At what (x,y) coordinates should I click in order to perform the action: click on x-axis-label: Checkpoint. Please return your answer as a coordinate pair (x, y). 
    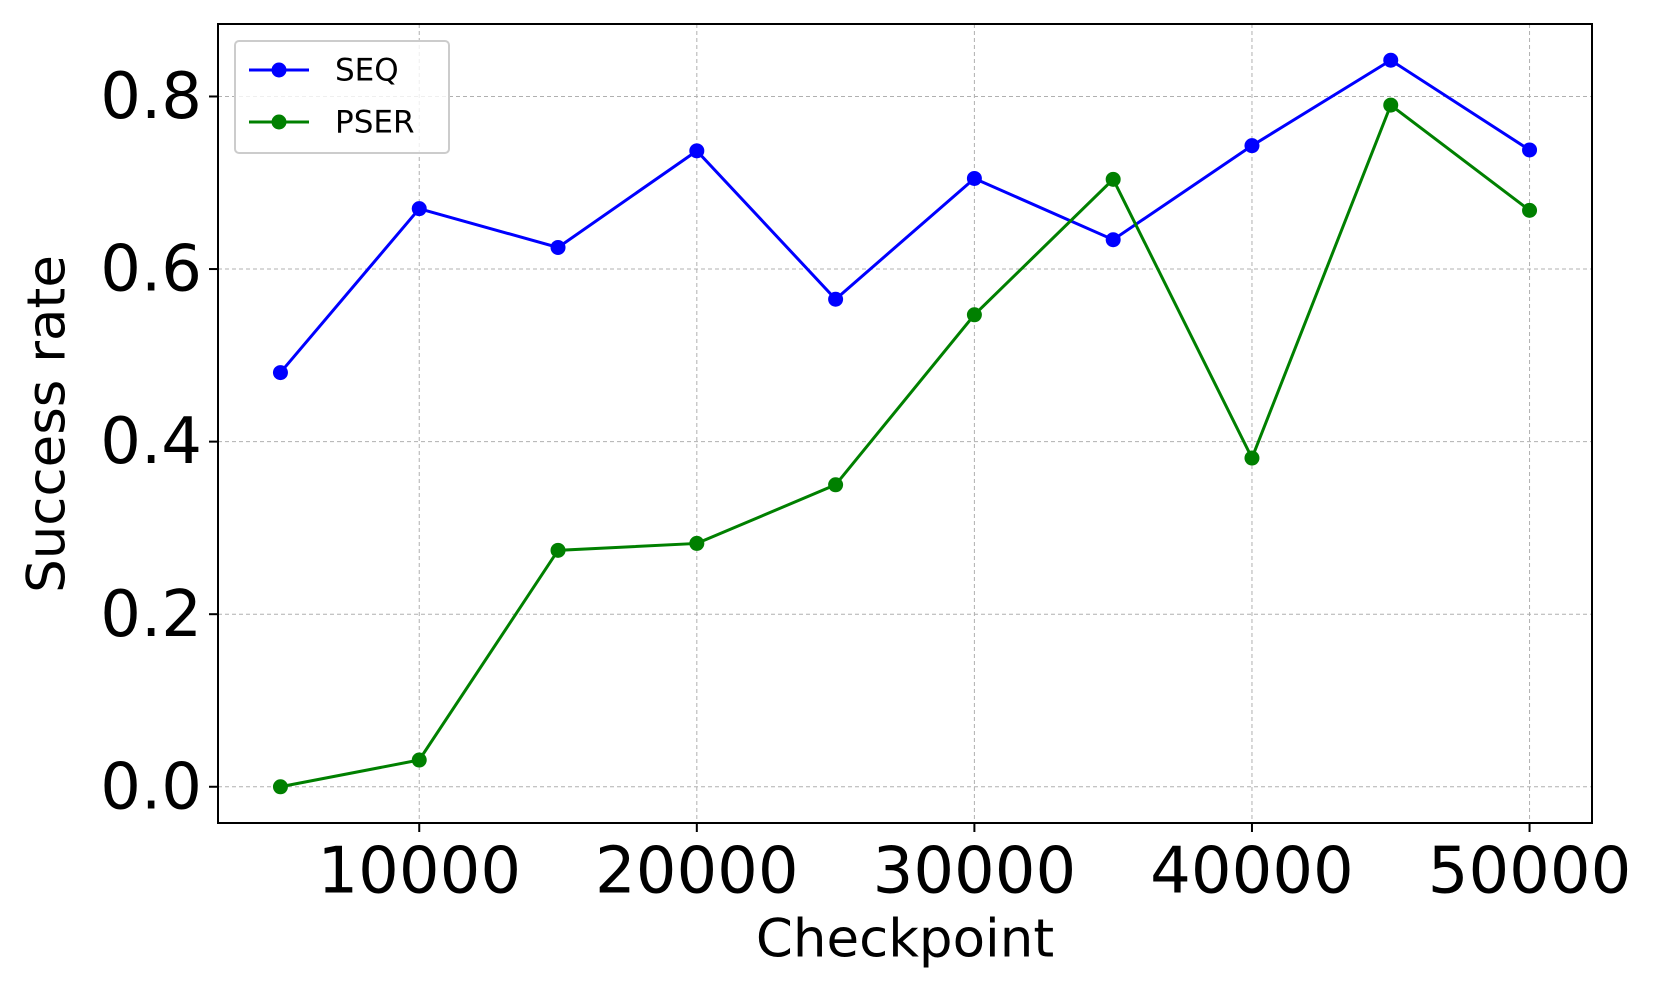
    Looking at the image, I should click on (905, 939).